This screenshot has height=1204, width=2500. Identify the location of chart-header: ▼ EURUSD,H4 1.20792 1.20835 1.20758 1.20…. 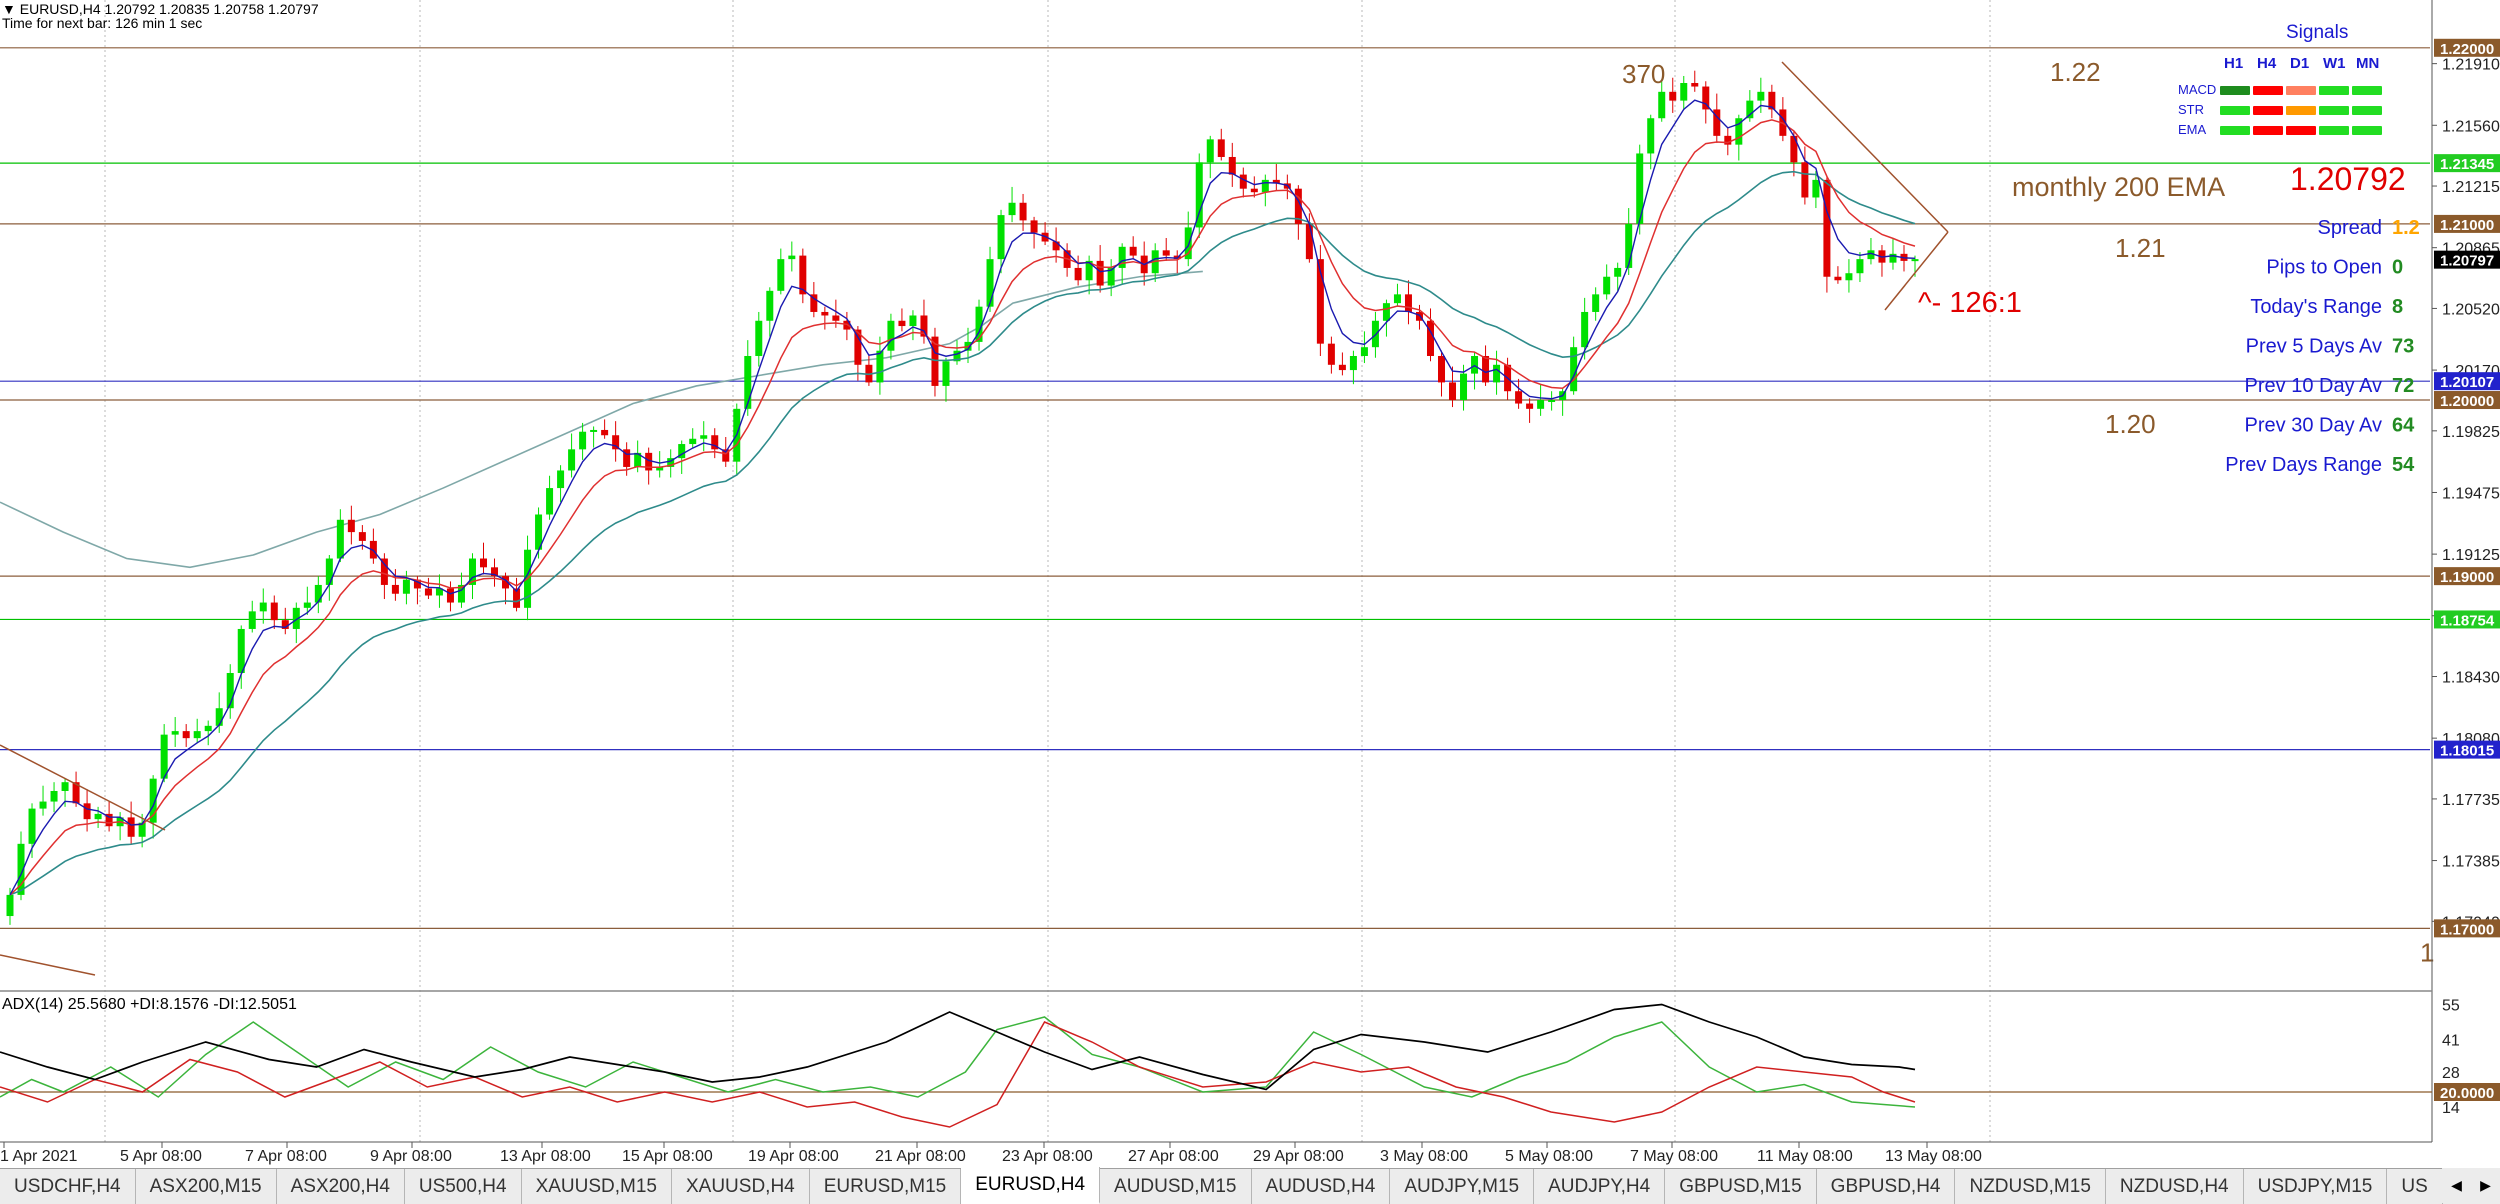
(160, 16).